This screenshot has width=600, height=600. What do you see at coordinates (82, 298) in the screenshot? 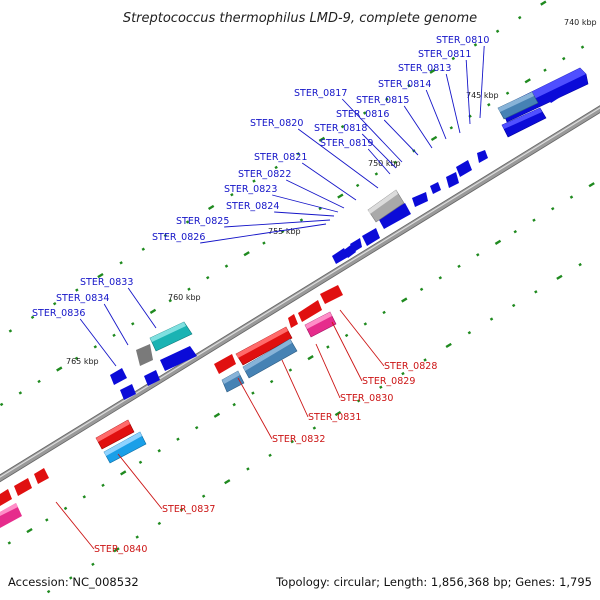
I see `gene-label-forward: STER_0834` at bounding box center [82, 298].